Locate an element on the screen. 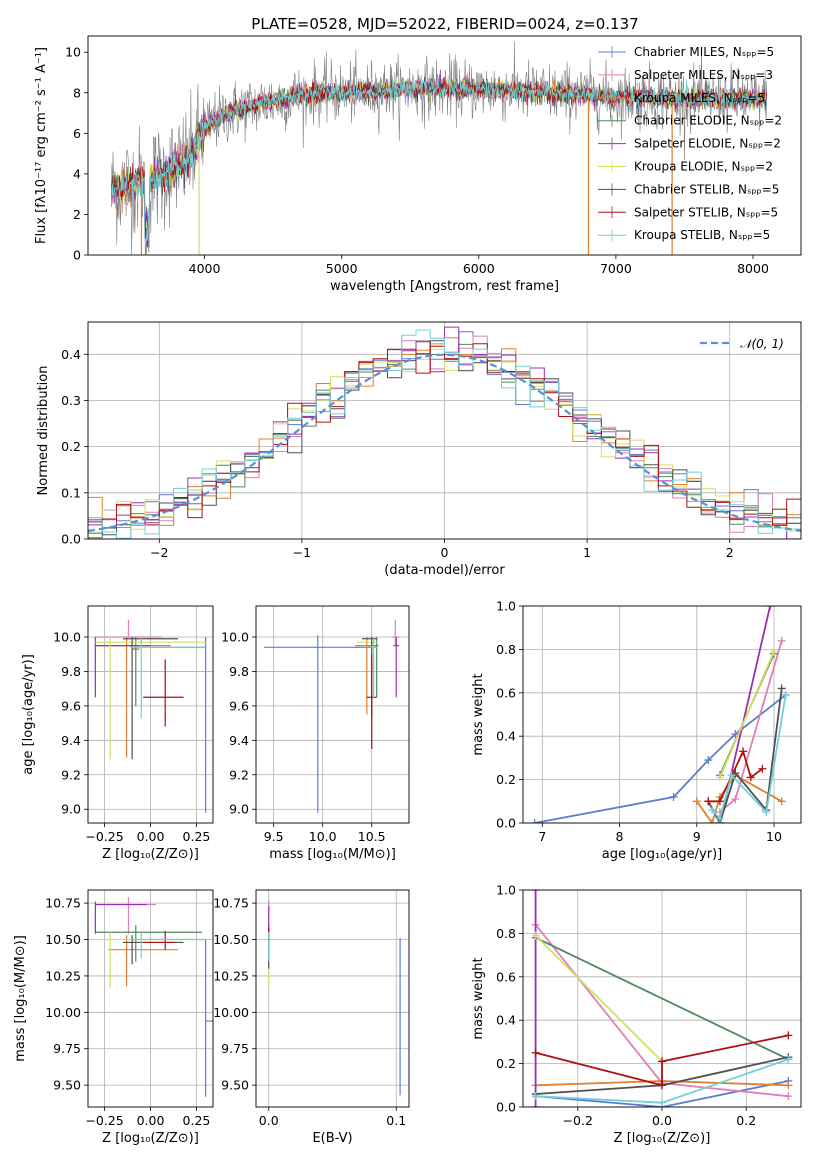 The image size is (819, 1170). x-axis-label: E(B-V) is located at coordinates (332, 1138).